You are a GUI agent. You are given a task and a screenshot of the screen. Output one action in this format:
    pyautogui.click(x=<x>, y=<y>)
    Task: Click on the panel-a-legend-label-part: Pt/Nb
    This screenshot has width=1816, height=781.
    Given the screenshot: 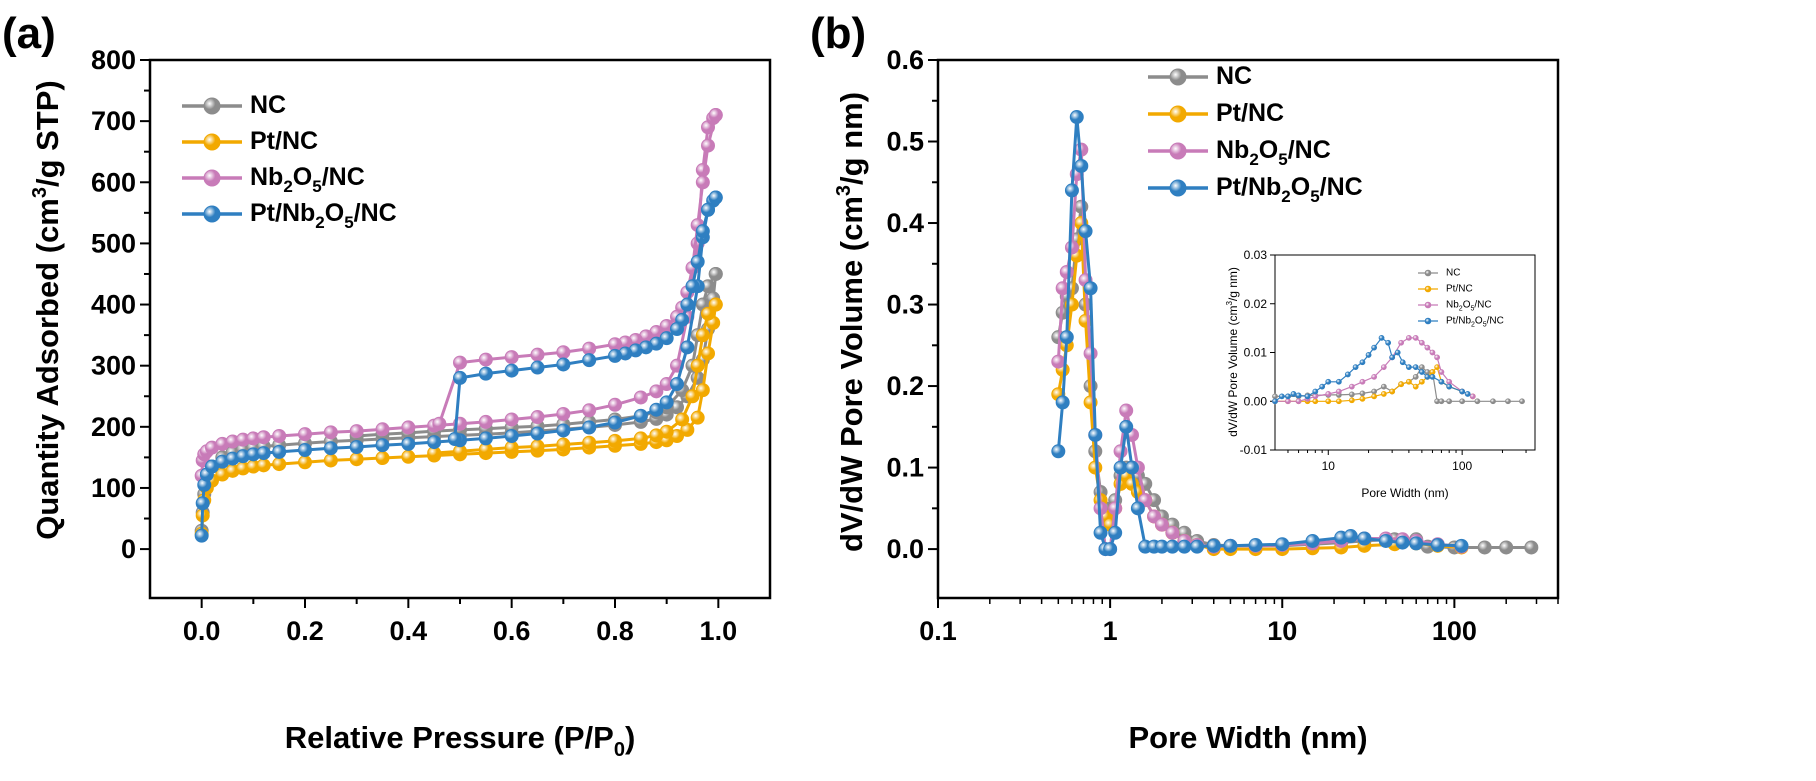 What is the action you would take?
    pyautogui.click(x=282, y=213)
    